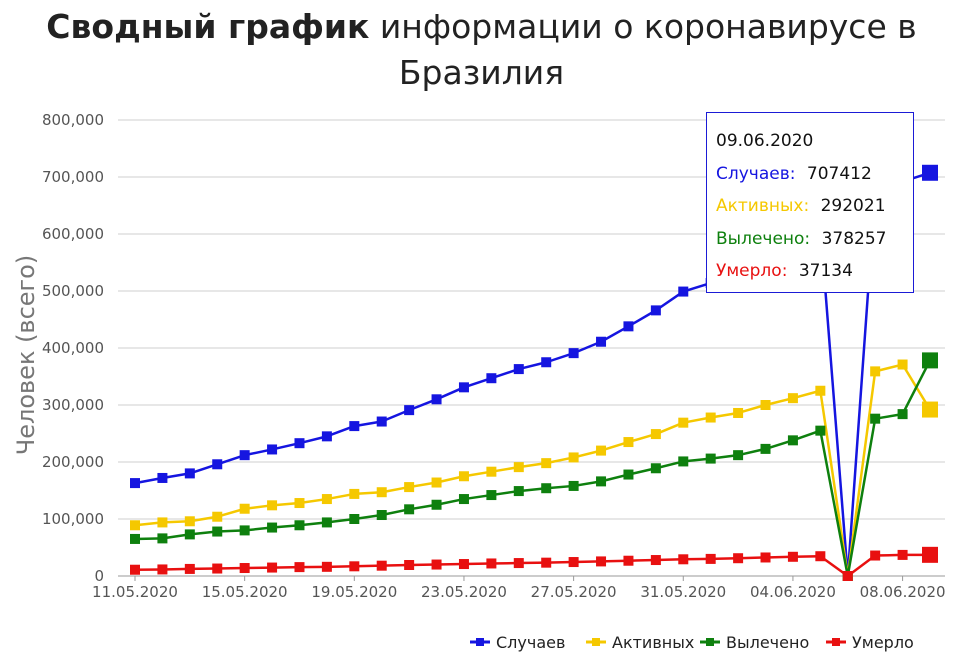 Image resolution: width=963 pixels, height=656 pixels. What do you see at coordinates (517, 642) in the screenshot?
I see `legend-item: Случаев` at bounding box center [517, 642].